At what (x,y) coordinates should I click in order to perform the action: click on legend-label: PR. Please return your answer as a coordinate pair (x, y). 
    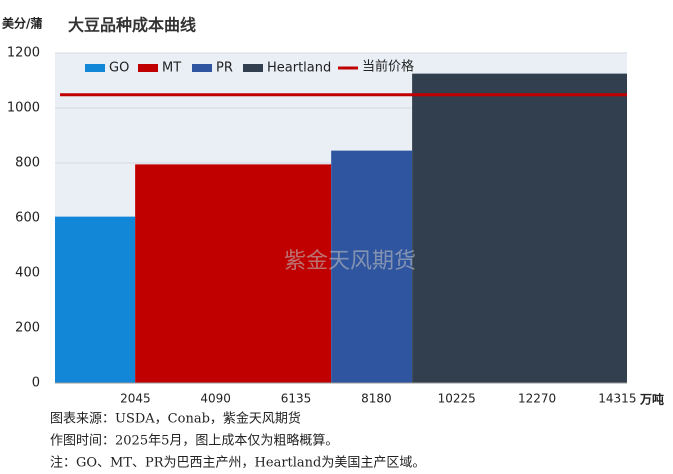
    Looking at the image, I should click on (224, 68).